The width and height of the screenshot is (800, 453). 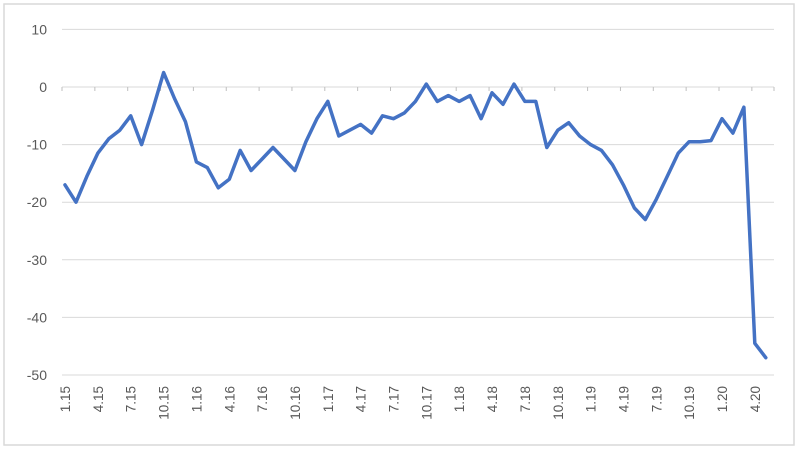 What do you see at coordinates (755, 399) in the screenshot?
I see `x-axis-label: 4.20` at bounding box center [755, 399].